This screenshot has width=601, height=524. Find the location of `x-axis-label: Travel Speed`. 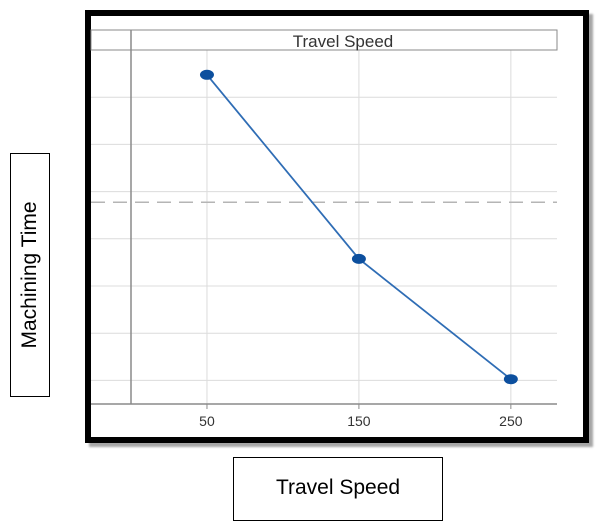

x-axis-label: Travel Speed is located at coordinates (338, 487).